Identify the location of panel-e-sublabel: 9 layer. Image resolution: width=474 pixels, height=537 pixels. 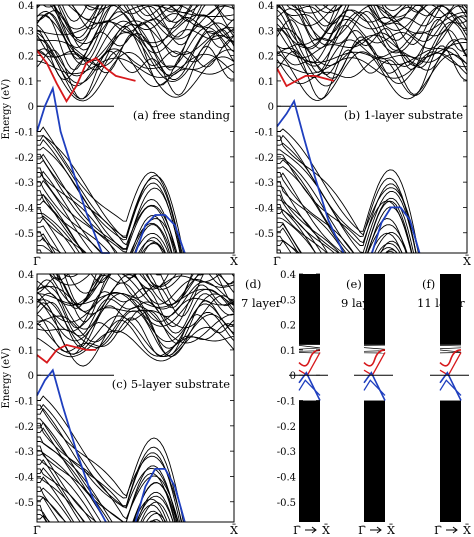
(361, 303).